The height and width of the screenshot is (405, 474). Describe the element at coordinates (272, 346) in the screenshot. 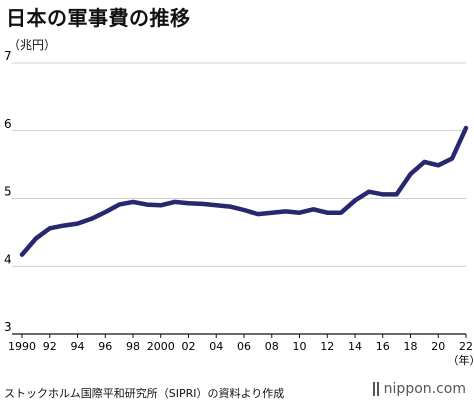

I see `x-tick-label-2008: 08` at that location.